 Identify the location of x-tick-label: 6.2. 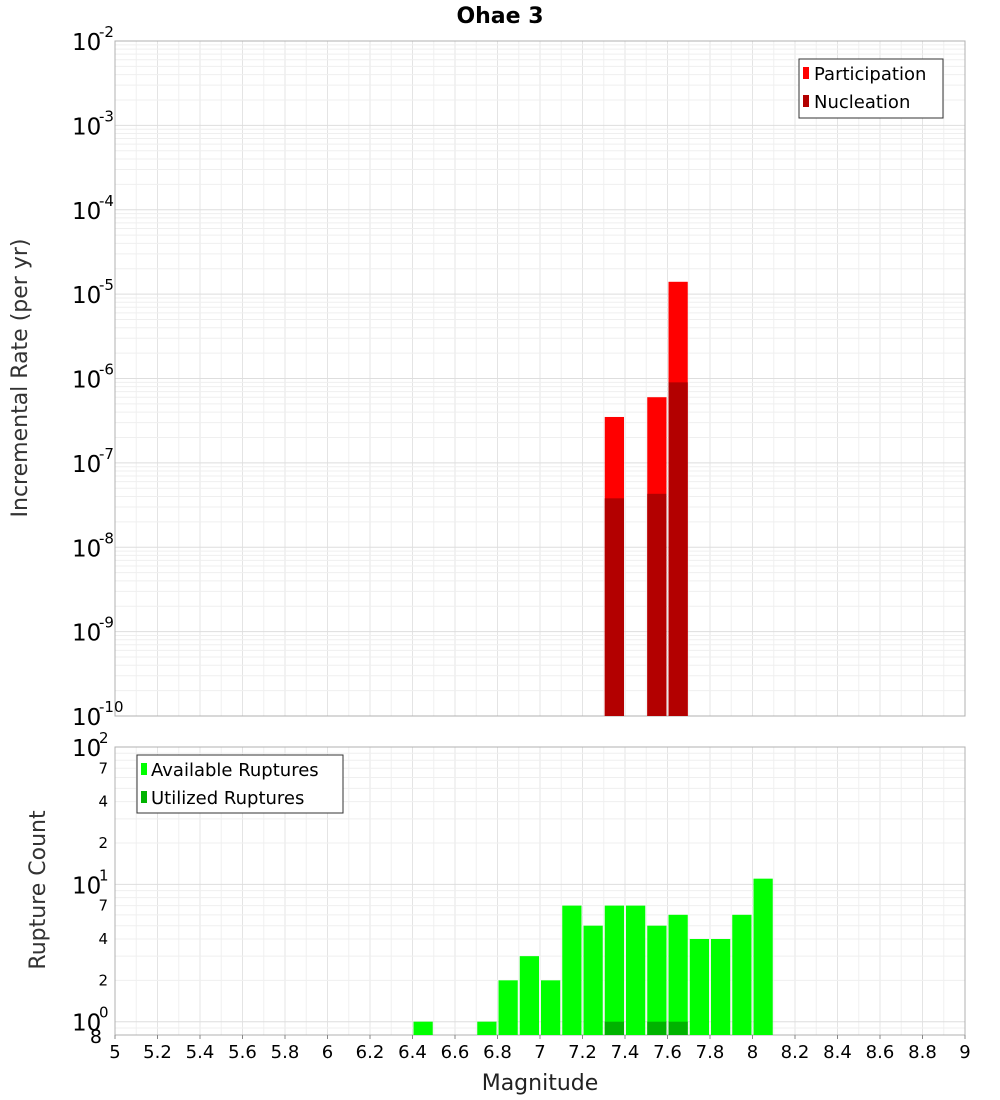
(370, 1052).